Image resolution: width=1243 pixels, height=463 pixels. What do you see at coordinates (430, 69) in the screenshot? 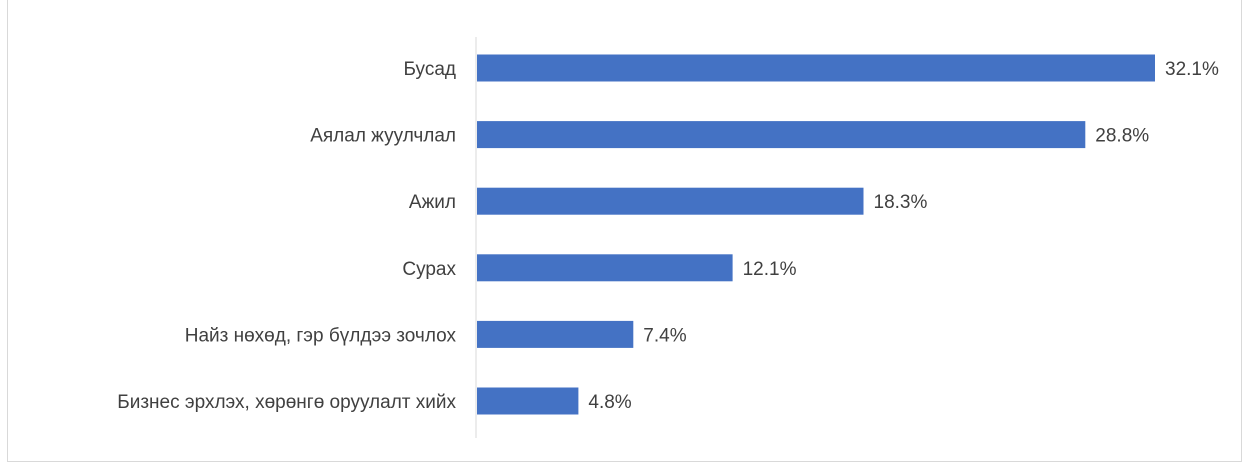
I see `category-label-0: Бусад` at bounding box center [430, 69].